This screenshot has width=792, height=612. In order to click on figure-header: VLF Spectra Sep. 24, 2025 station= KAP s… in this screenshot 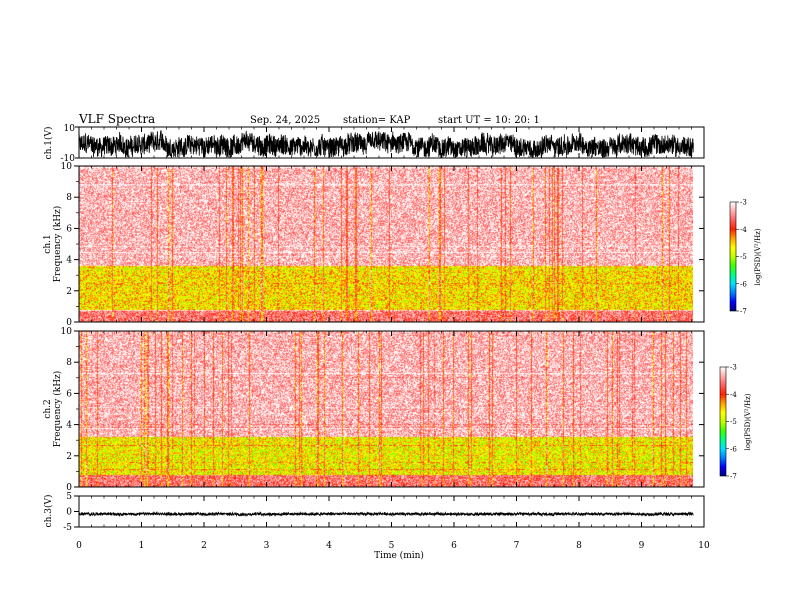, I will do `click(309, 119)`.